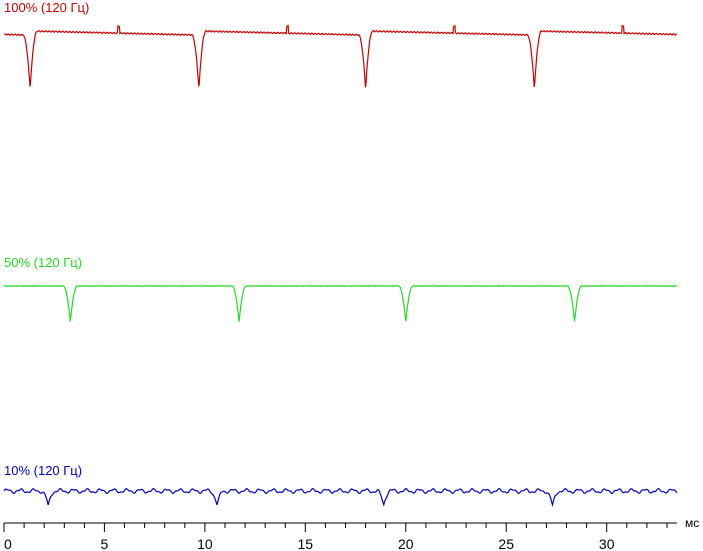  What do you see at coordinates (43, 262) in the screenshot?
I see `series-label-50: 50% (120 Гц)` at bounding box center [43, 262].